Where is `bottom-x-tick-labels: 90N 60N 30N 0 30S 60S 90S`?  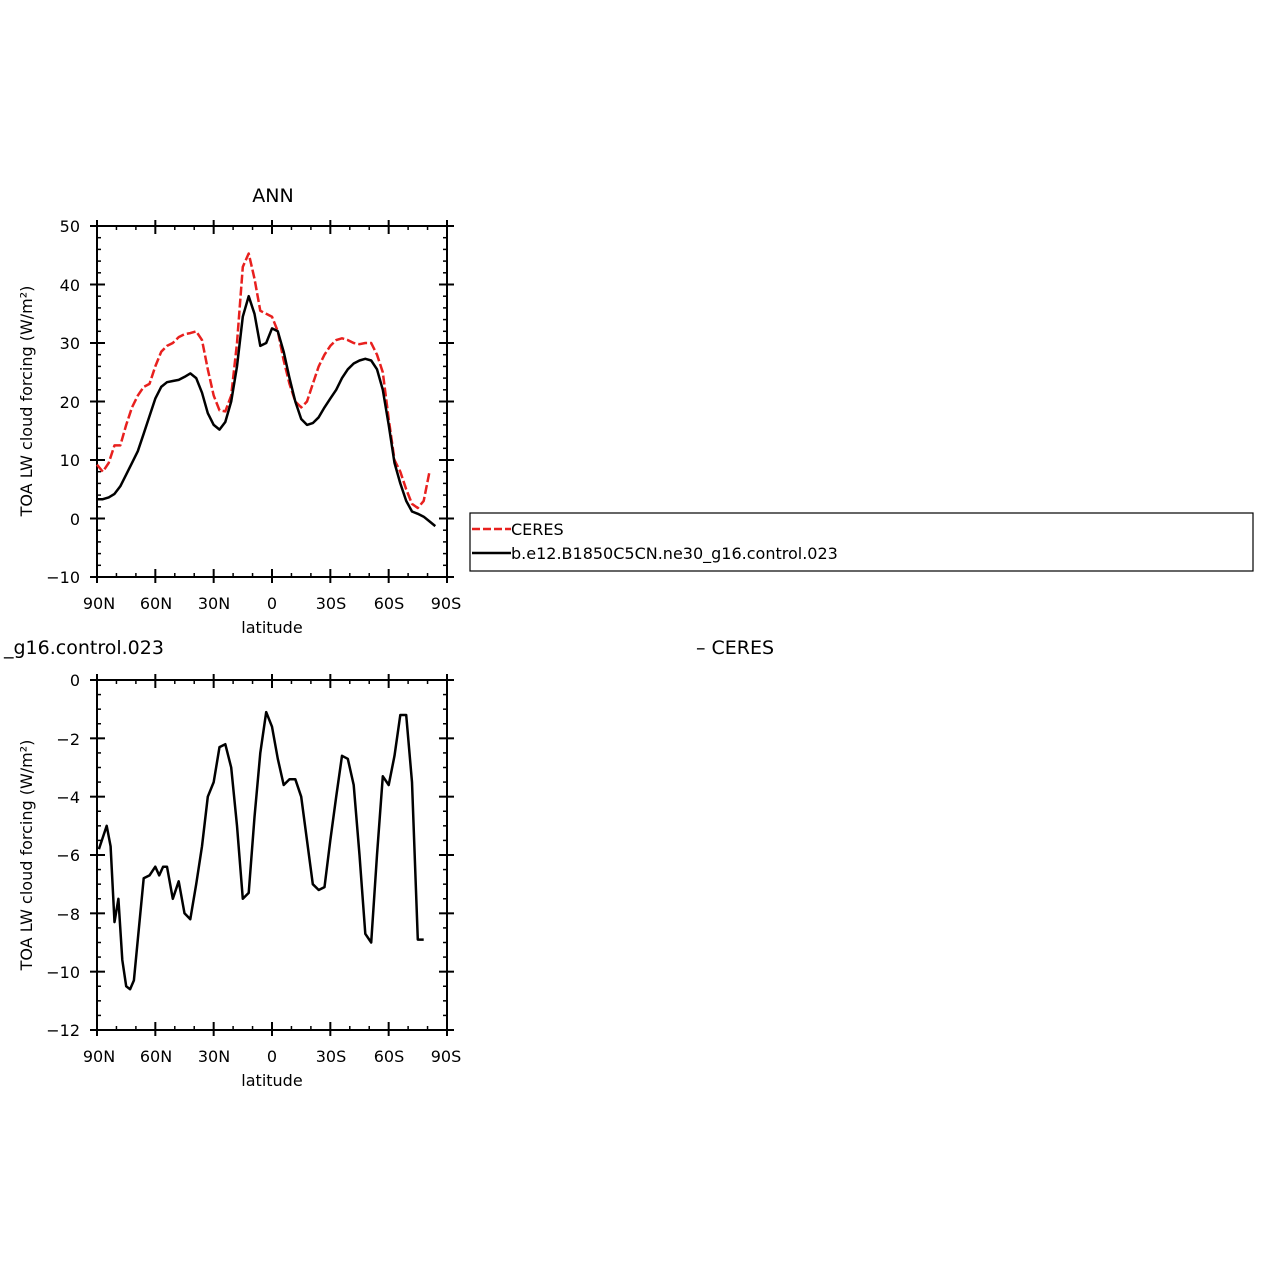 bottom-x-tick-labels: 90N 60N 30N 0 30S 60S 90S is located at coordinates (272, 1056).